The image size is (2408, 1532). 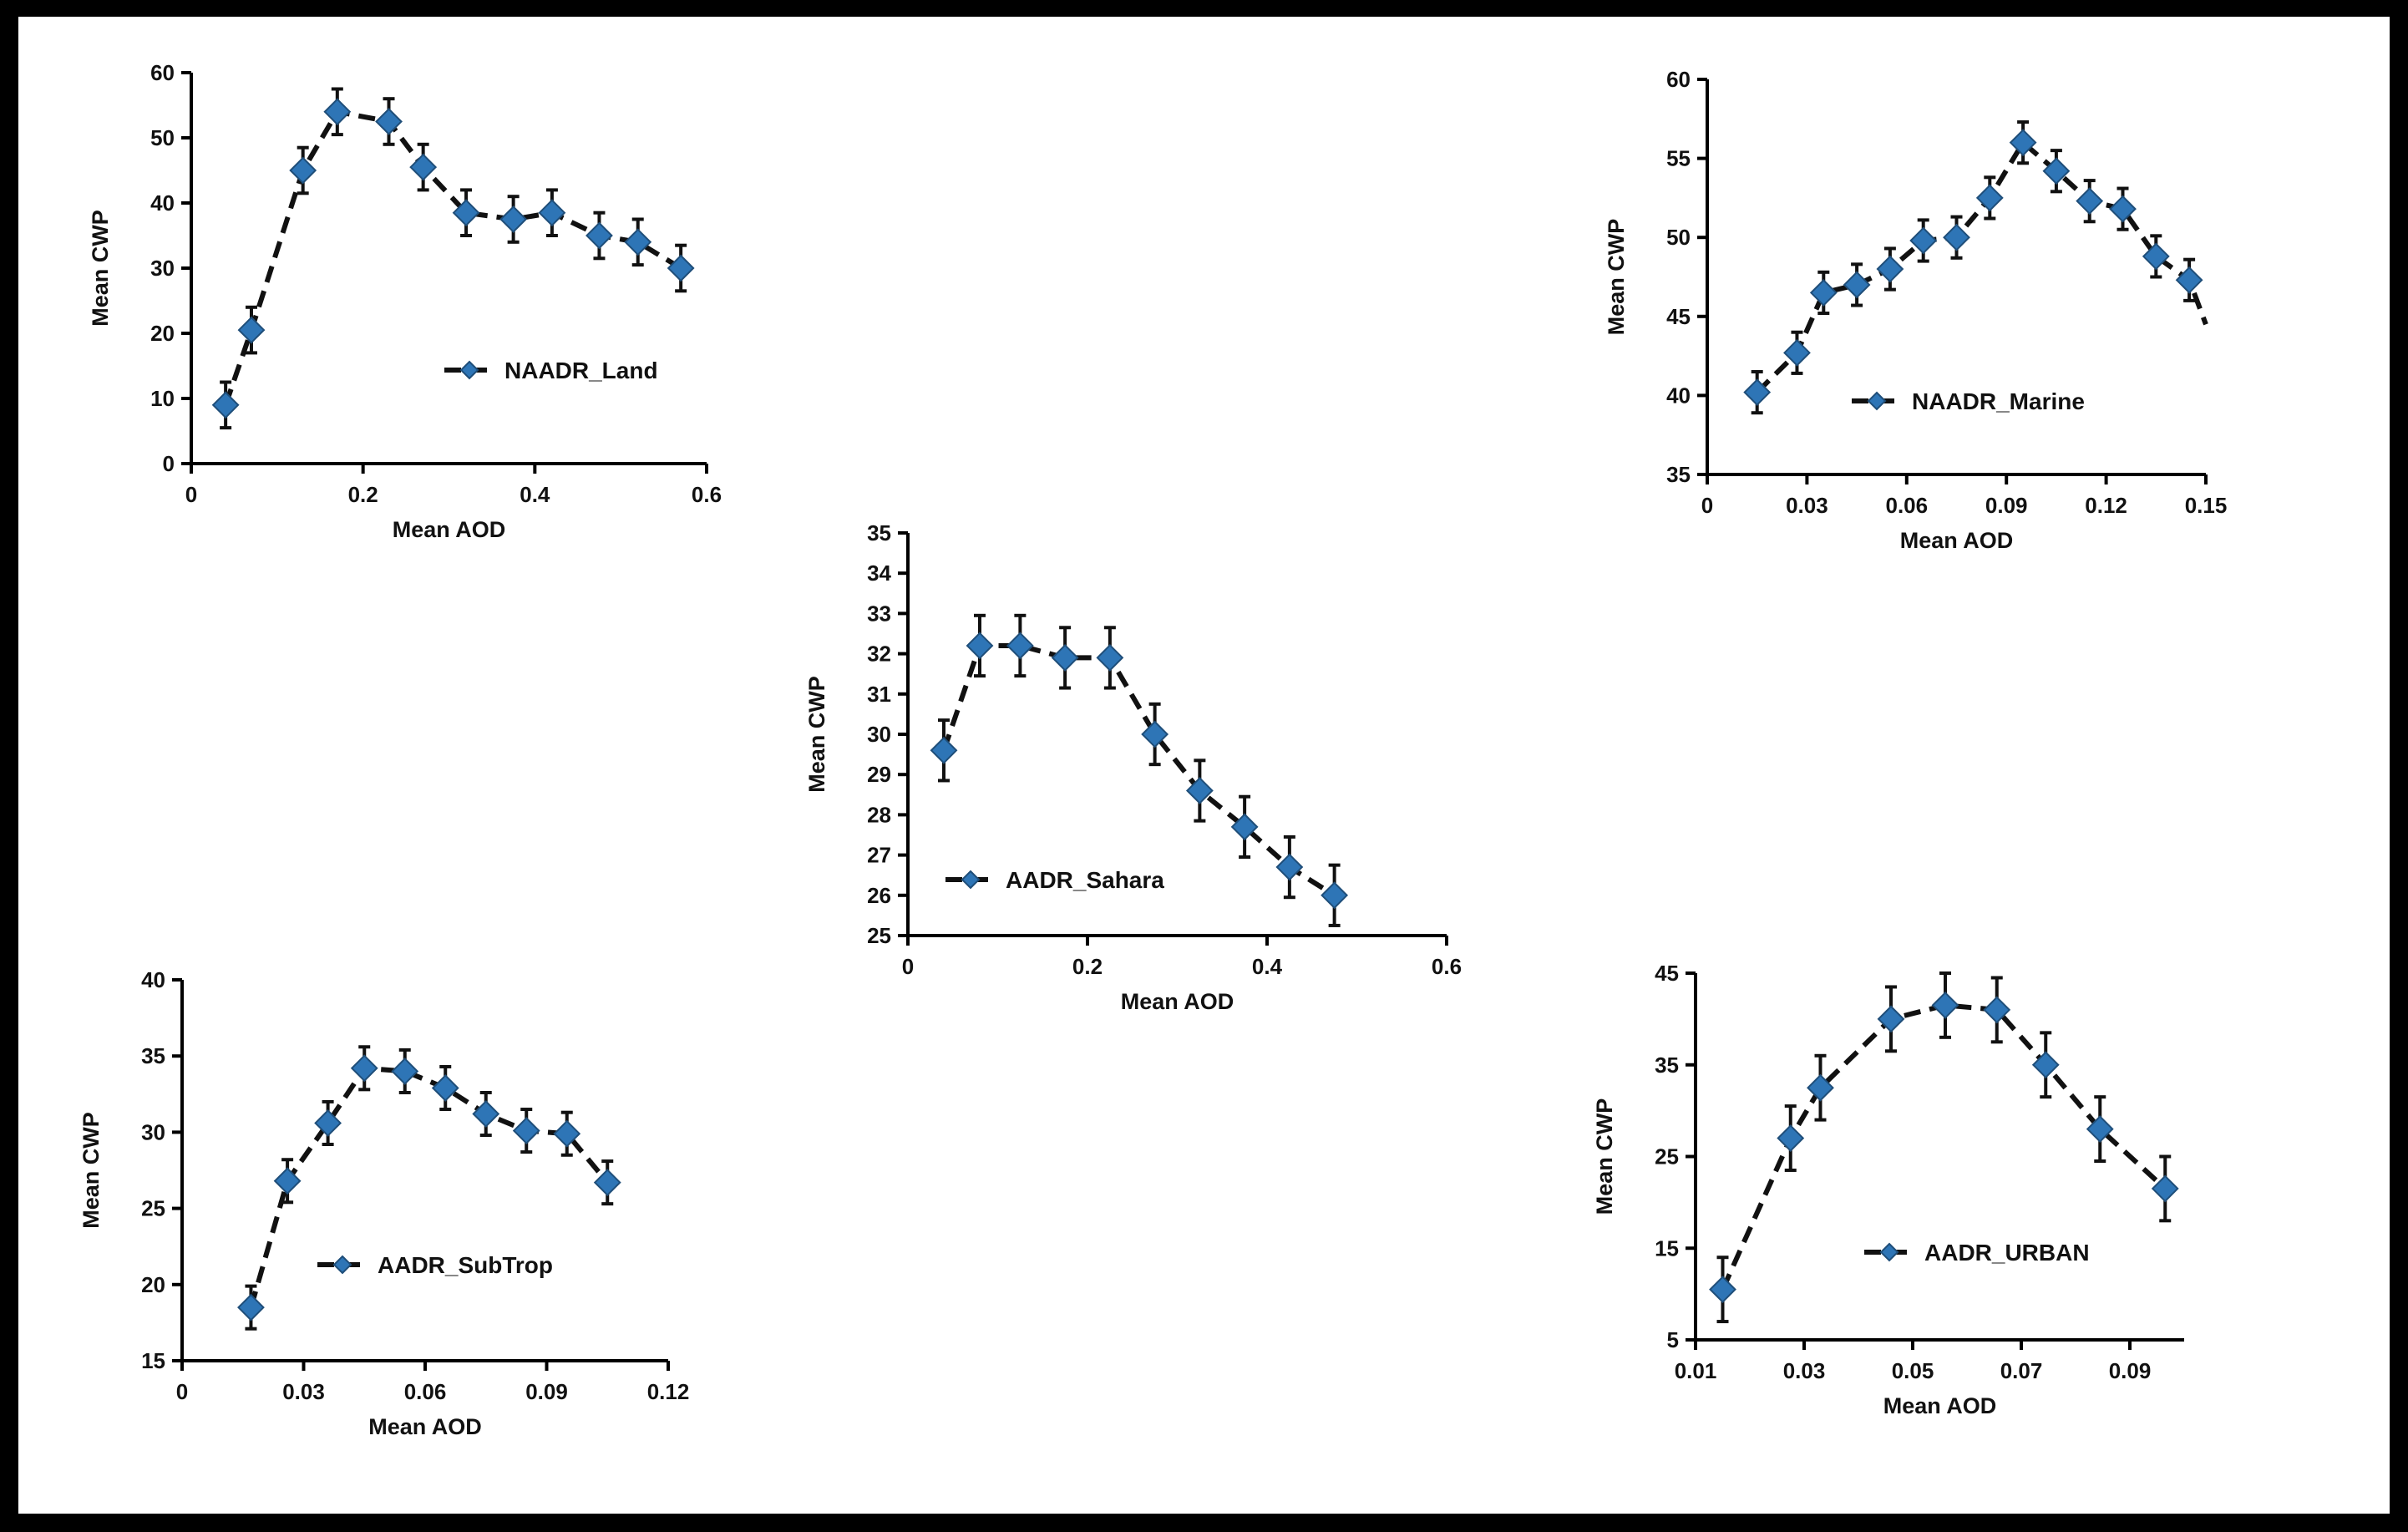 What do you see at coordinates (153, 1360) in the screenshot?
I see `y-tick-label: 15` at bounding box center [153, 1360].